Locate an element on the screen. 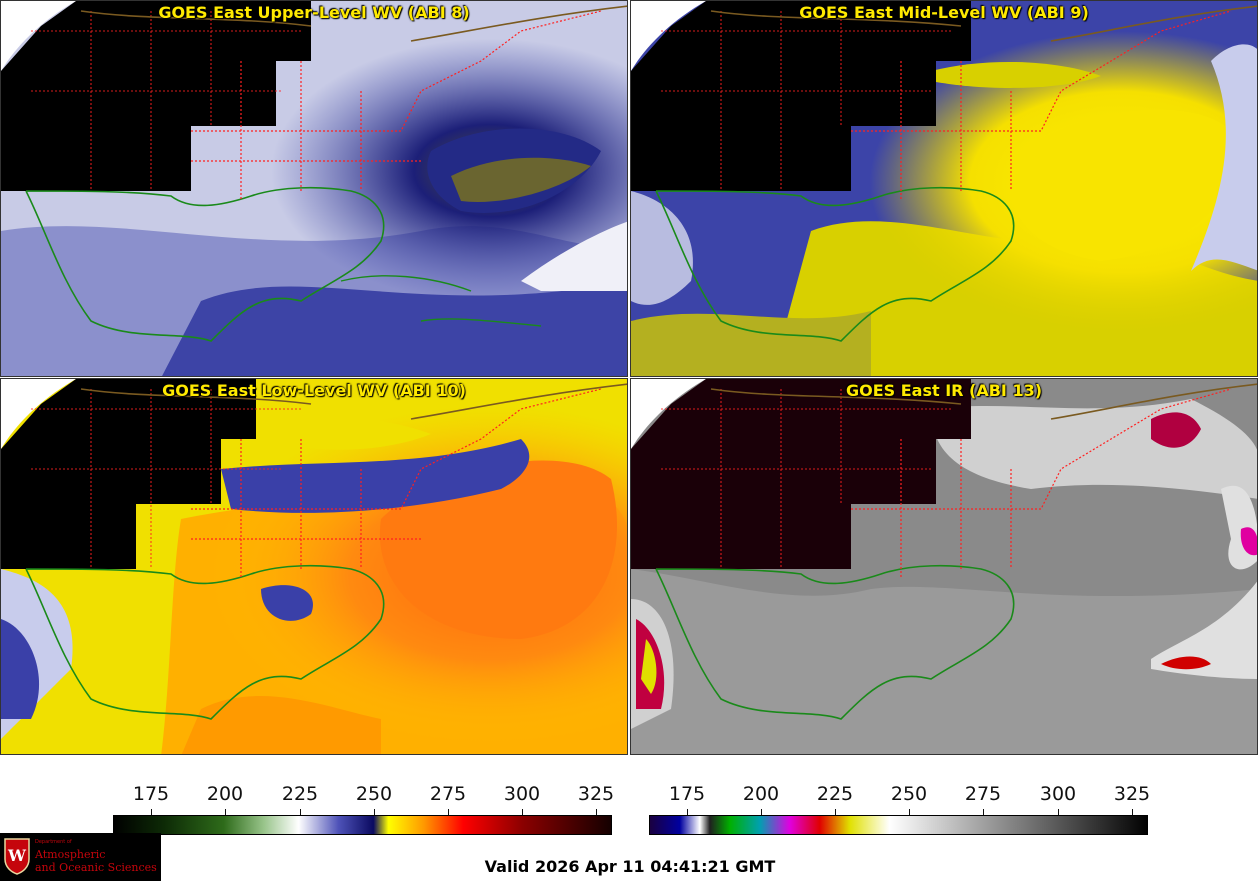 This screenshot has height=881, width=1260. colorbar-wv-ticks: 175 200 225 250 275 300 325 is located at coordinates (364, 799).